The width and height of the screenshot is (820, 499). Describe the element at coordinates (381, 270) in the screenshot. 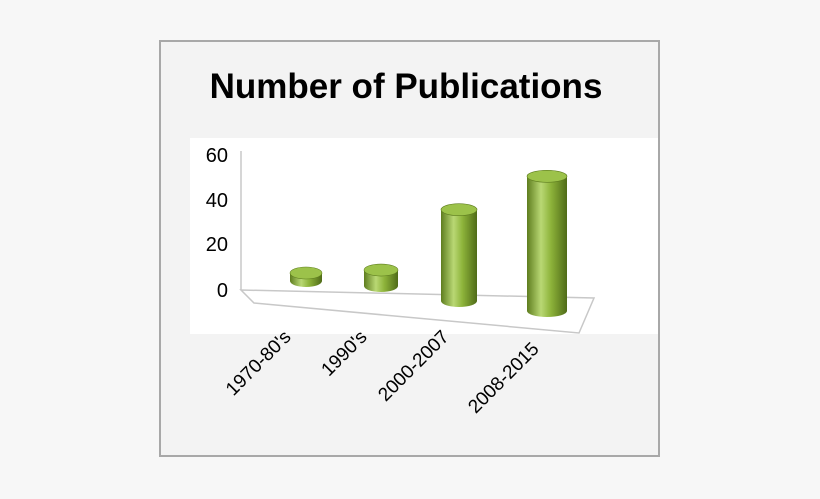

I see `bar-top-1990s` at that location.